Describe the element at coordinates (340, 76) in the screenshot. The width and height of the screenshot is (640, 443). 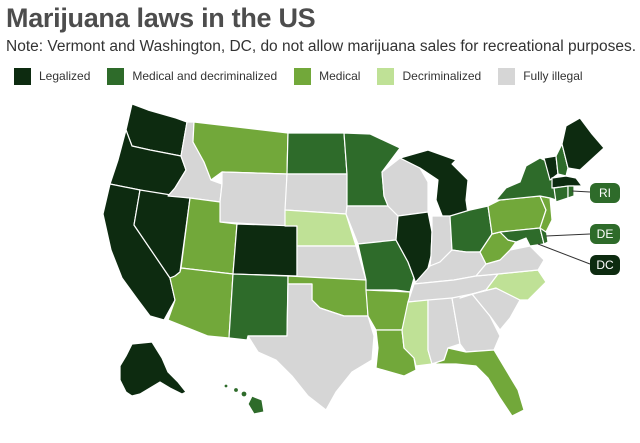
I see `legend-label: Medical` at that location.